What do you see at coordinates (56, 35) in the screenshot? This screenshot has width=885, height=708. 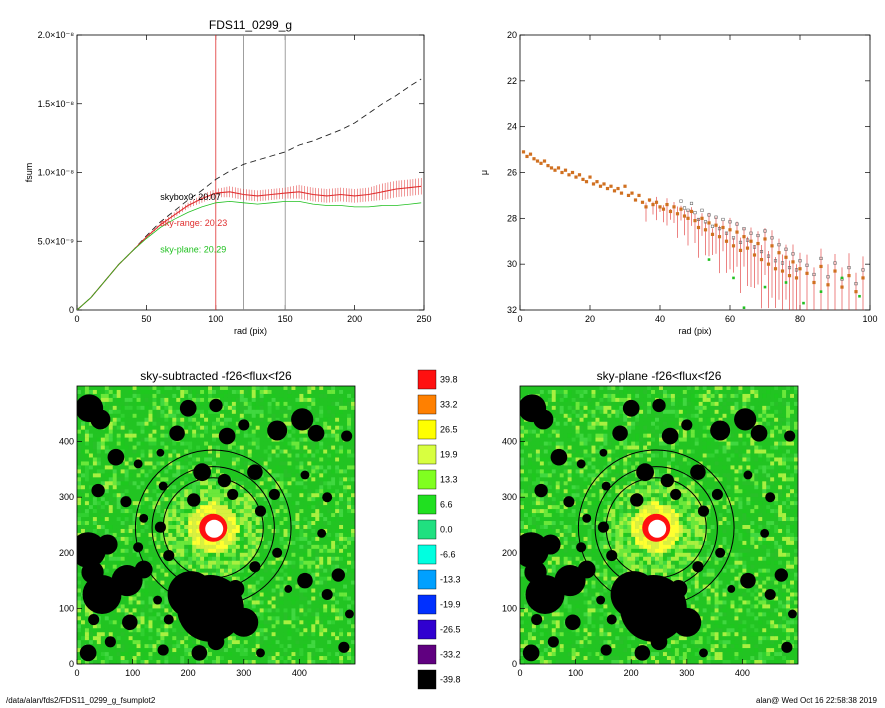 I see `y-tick-label: 2.0×10⁻⁸` at bounding box center [56, 35].